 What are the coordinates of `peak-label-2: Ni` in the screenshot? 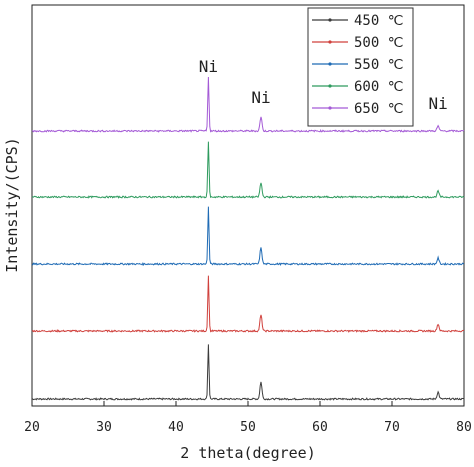 It's located at (260, 97).